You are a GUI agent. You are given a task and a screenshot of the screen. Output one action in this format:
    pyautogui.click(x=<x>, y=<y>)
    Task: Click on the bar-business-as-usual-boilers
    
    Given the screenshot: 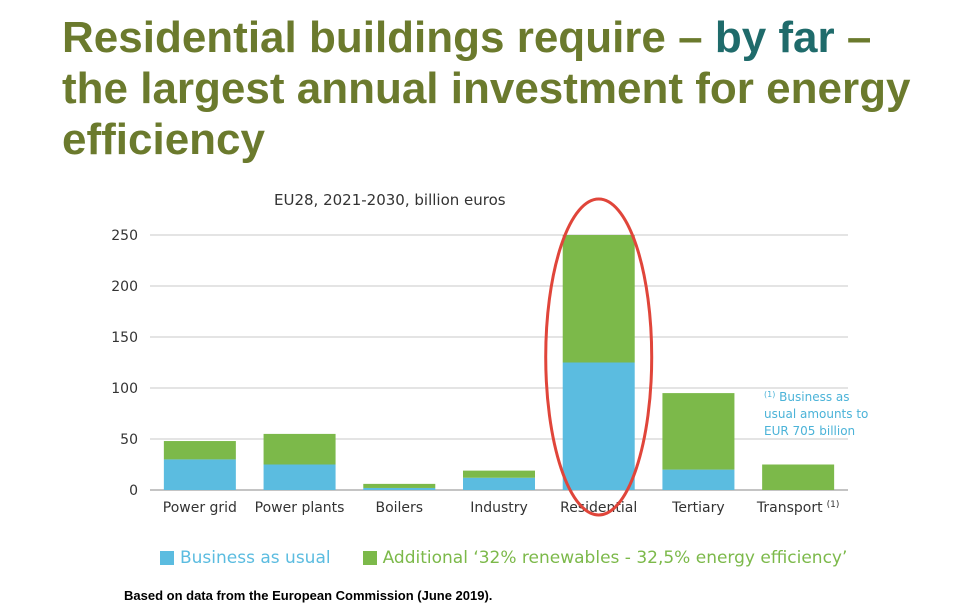 What is the action you would take?
    pyautogui.click(x=399, y=488)
    